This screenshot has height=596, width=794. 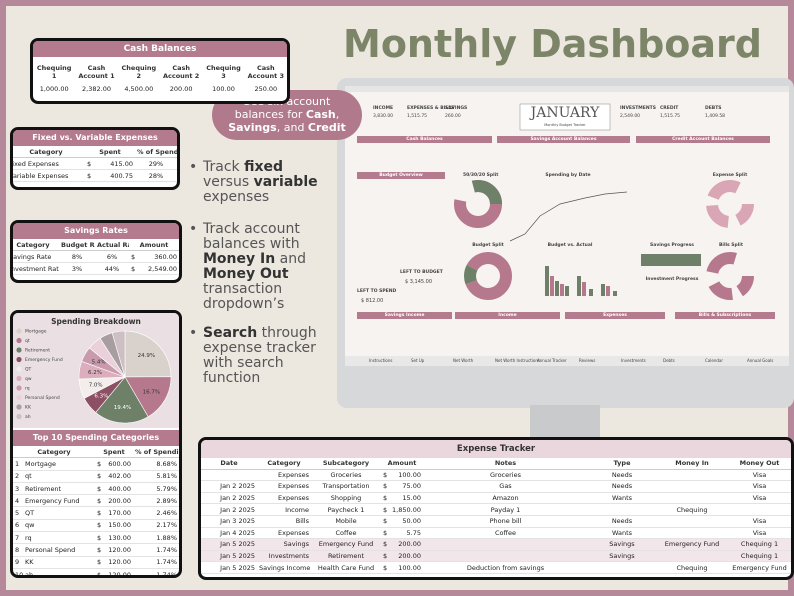 I want to click on table-row: 7 rq $130.00 1.88%, so click(x=96, y=538).